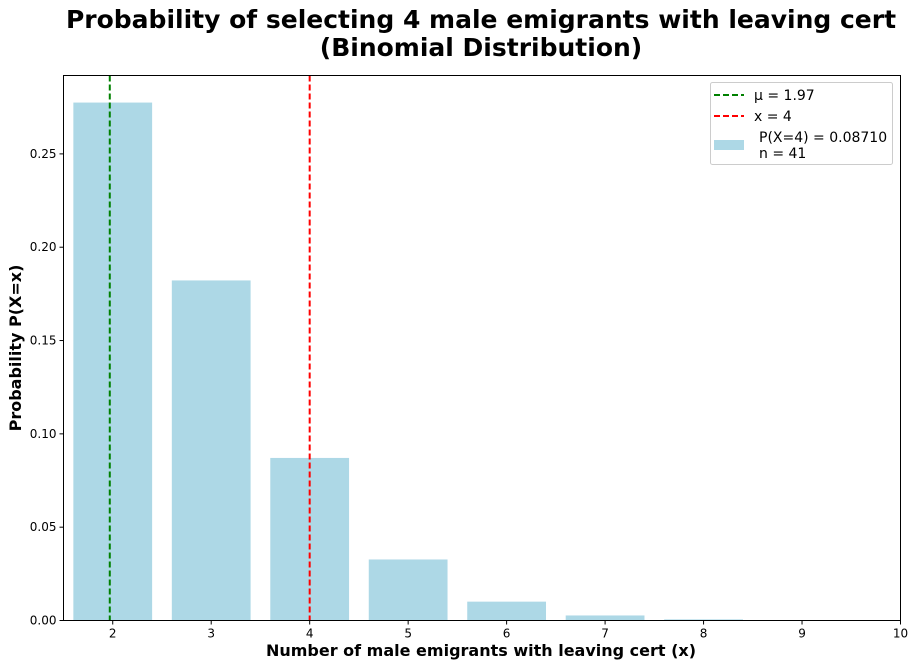 This screenshot has width=921, height=667. Describe the element at coordinates (113, 634) in the screenshot. I see `x-tick-label-2: 2` at that location.